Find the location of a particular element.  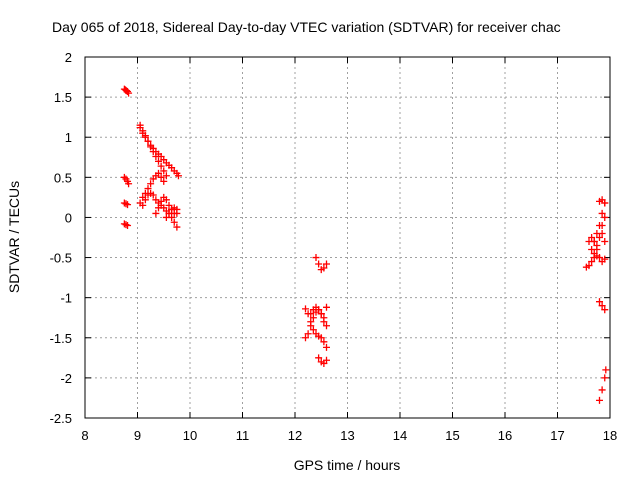

x-tick-label: 13 is located at coordinates (347, 435).